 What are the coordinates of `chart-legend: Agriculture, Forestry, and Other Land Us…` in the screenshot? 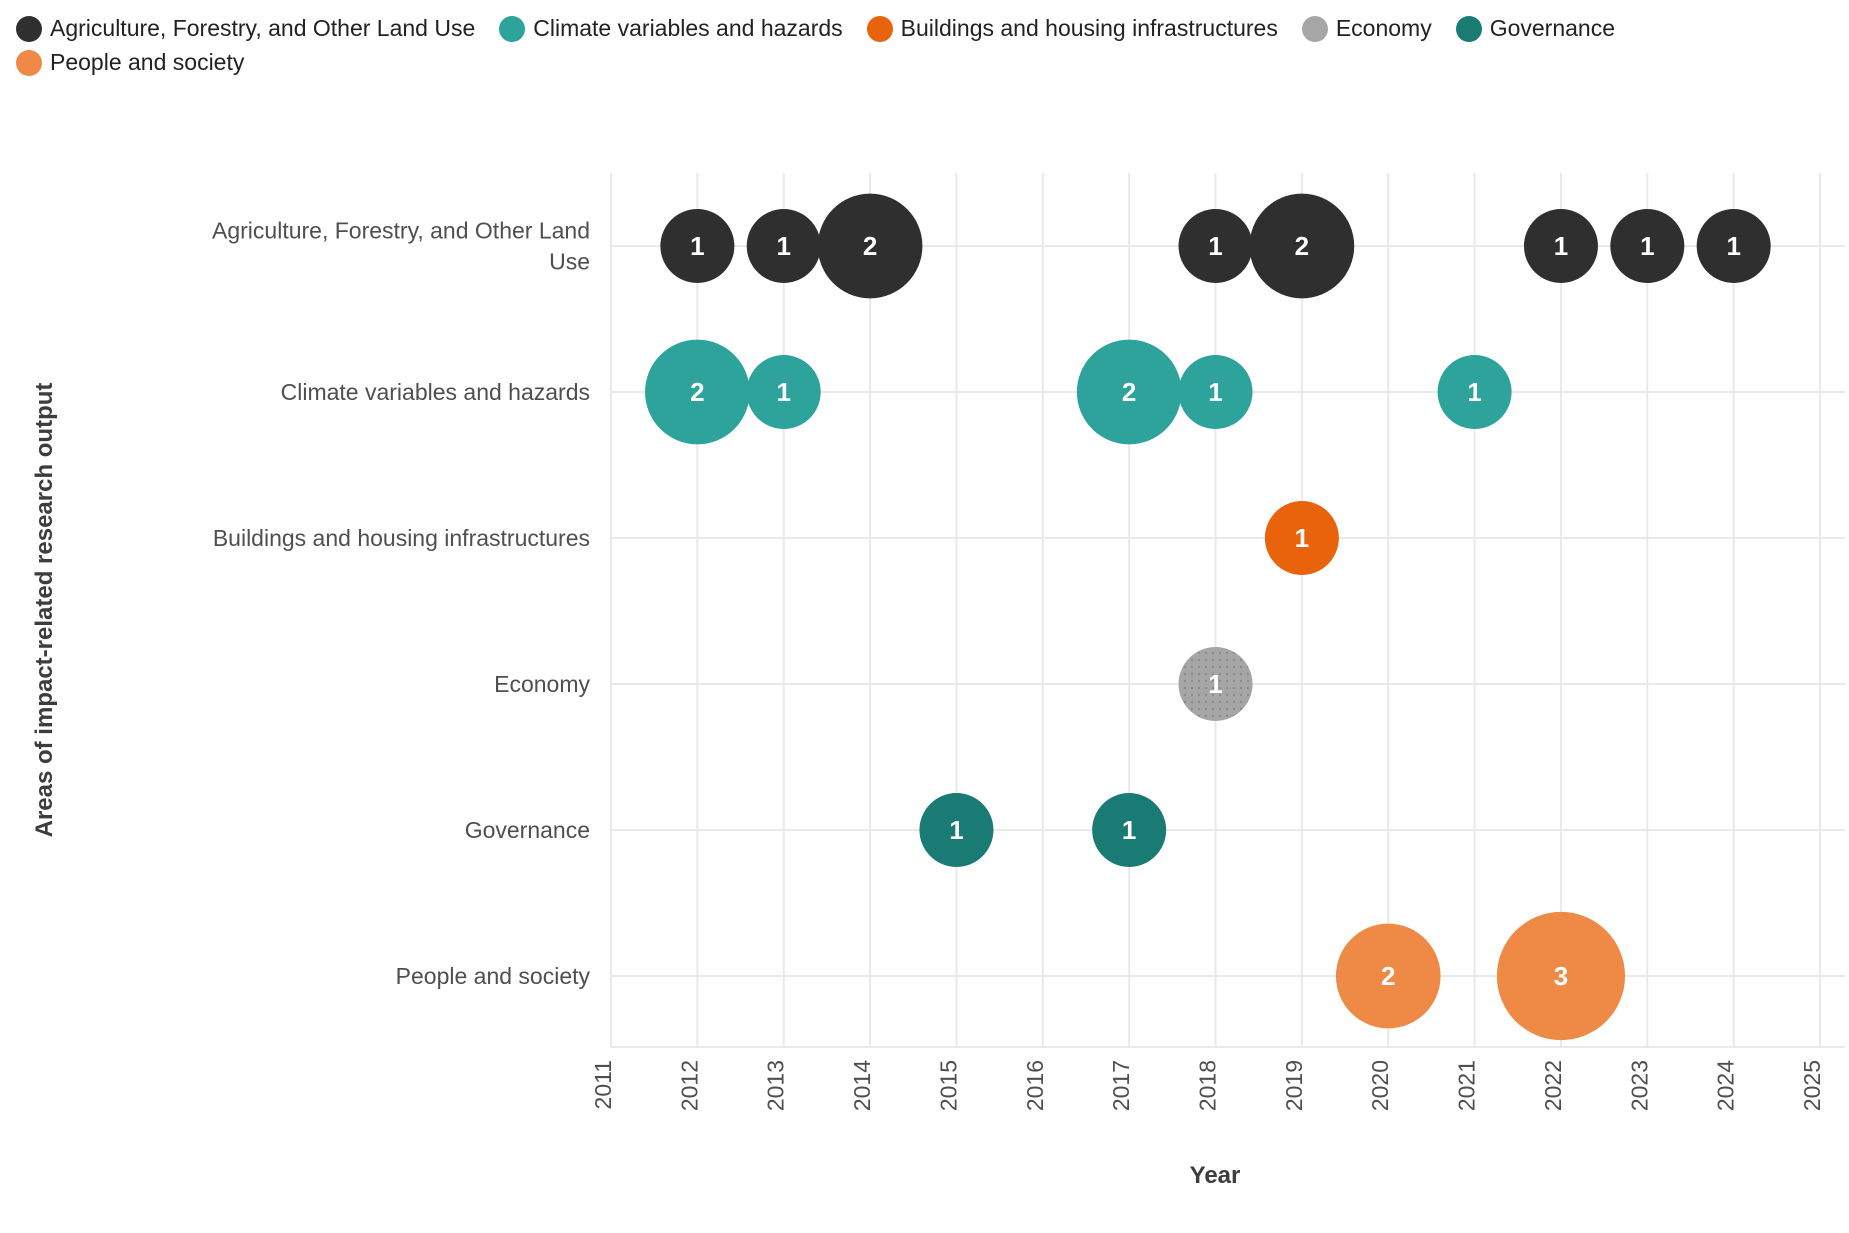 It's located at (816, 45).